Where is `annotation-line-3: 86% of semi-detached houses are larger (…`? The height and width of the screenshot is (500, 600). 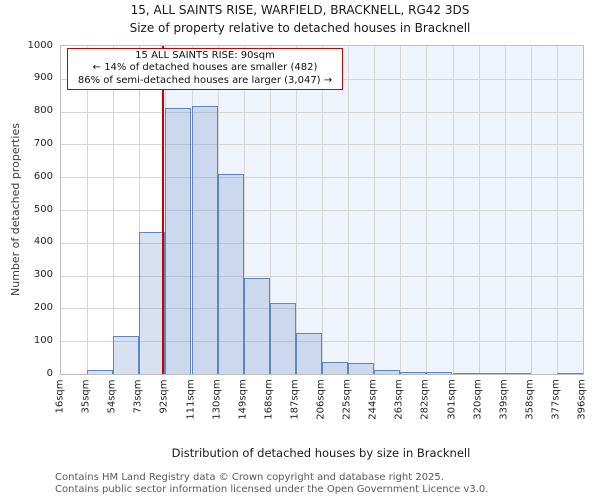
annotation-line-3: 86% of semi-detached houses are larger (… is located at coordinates (205, 80).